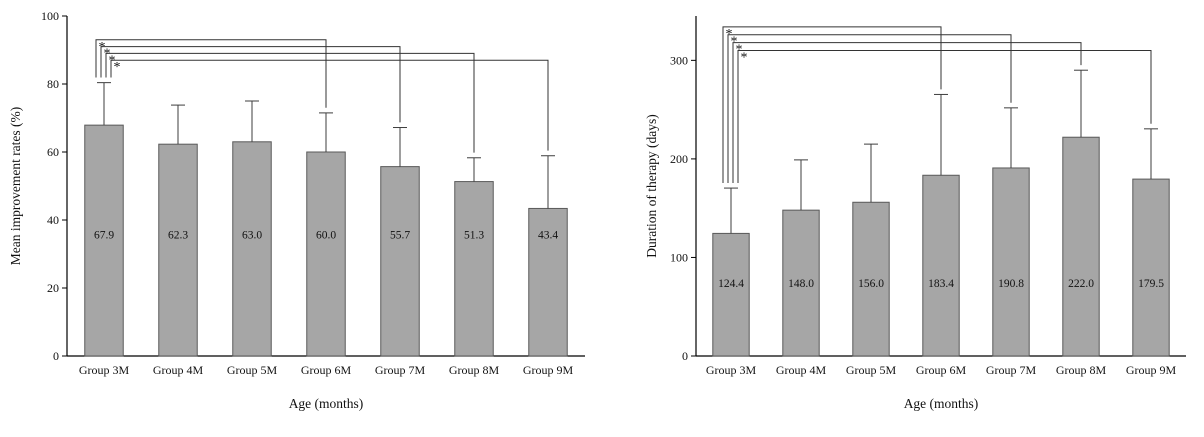  I want to click on bar-value-label: 183.4, so click(941, 284).